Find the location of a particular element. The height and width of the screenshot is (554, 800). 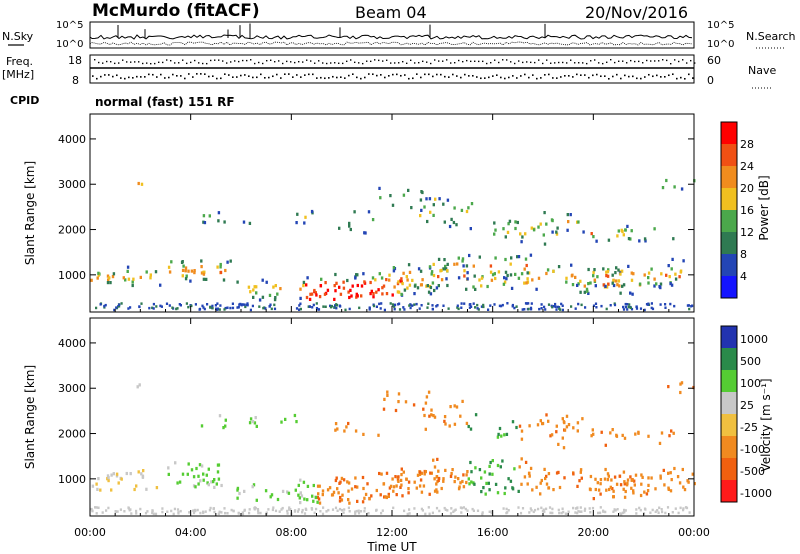

velocity-ytick-label: 3000 is located at coordinates (72, 388).